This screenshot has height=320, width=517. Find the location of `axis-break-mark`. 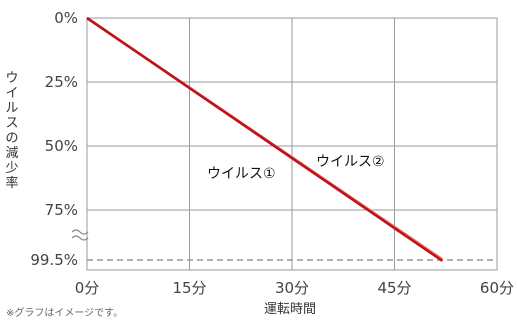

axis-break-mark is located at coordinates (80, 235).